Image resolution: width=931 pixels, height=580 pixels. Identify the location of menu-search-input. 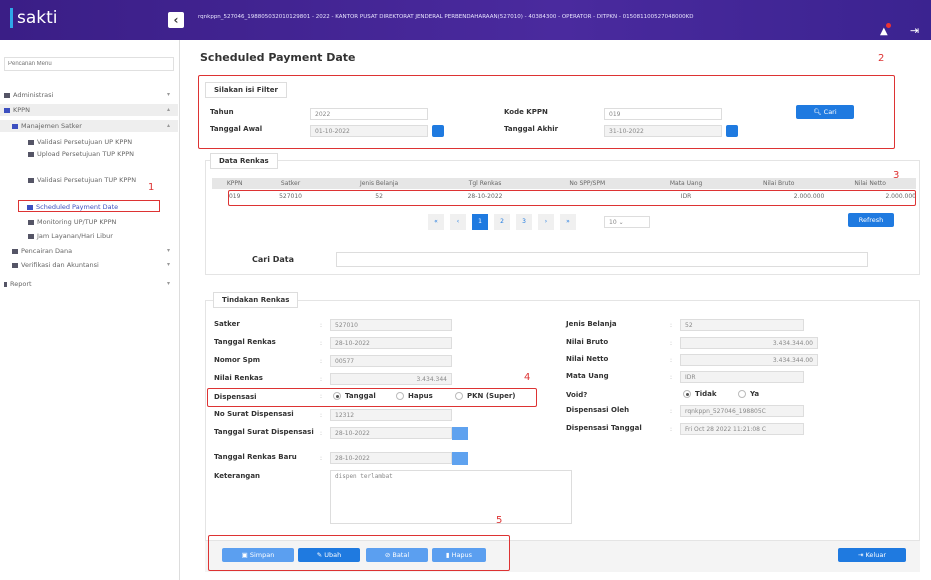
(89, 64).